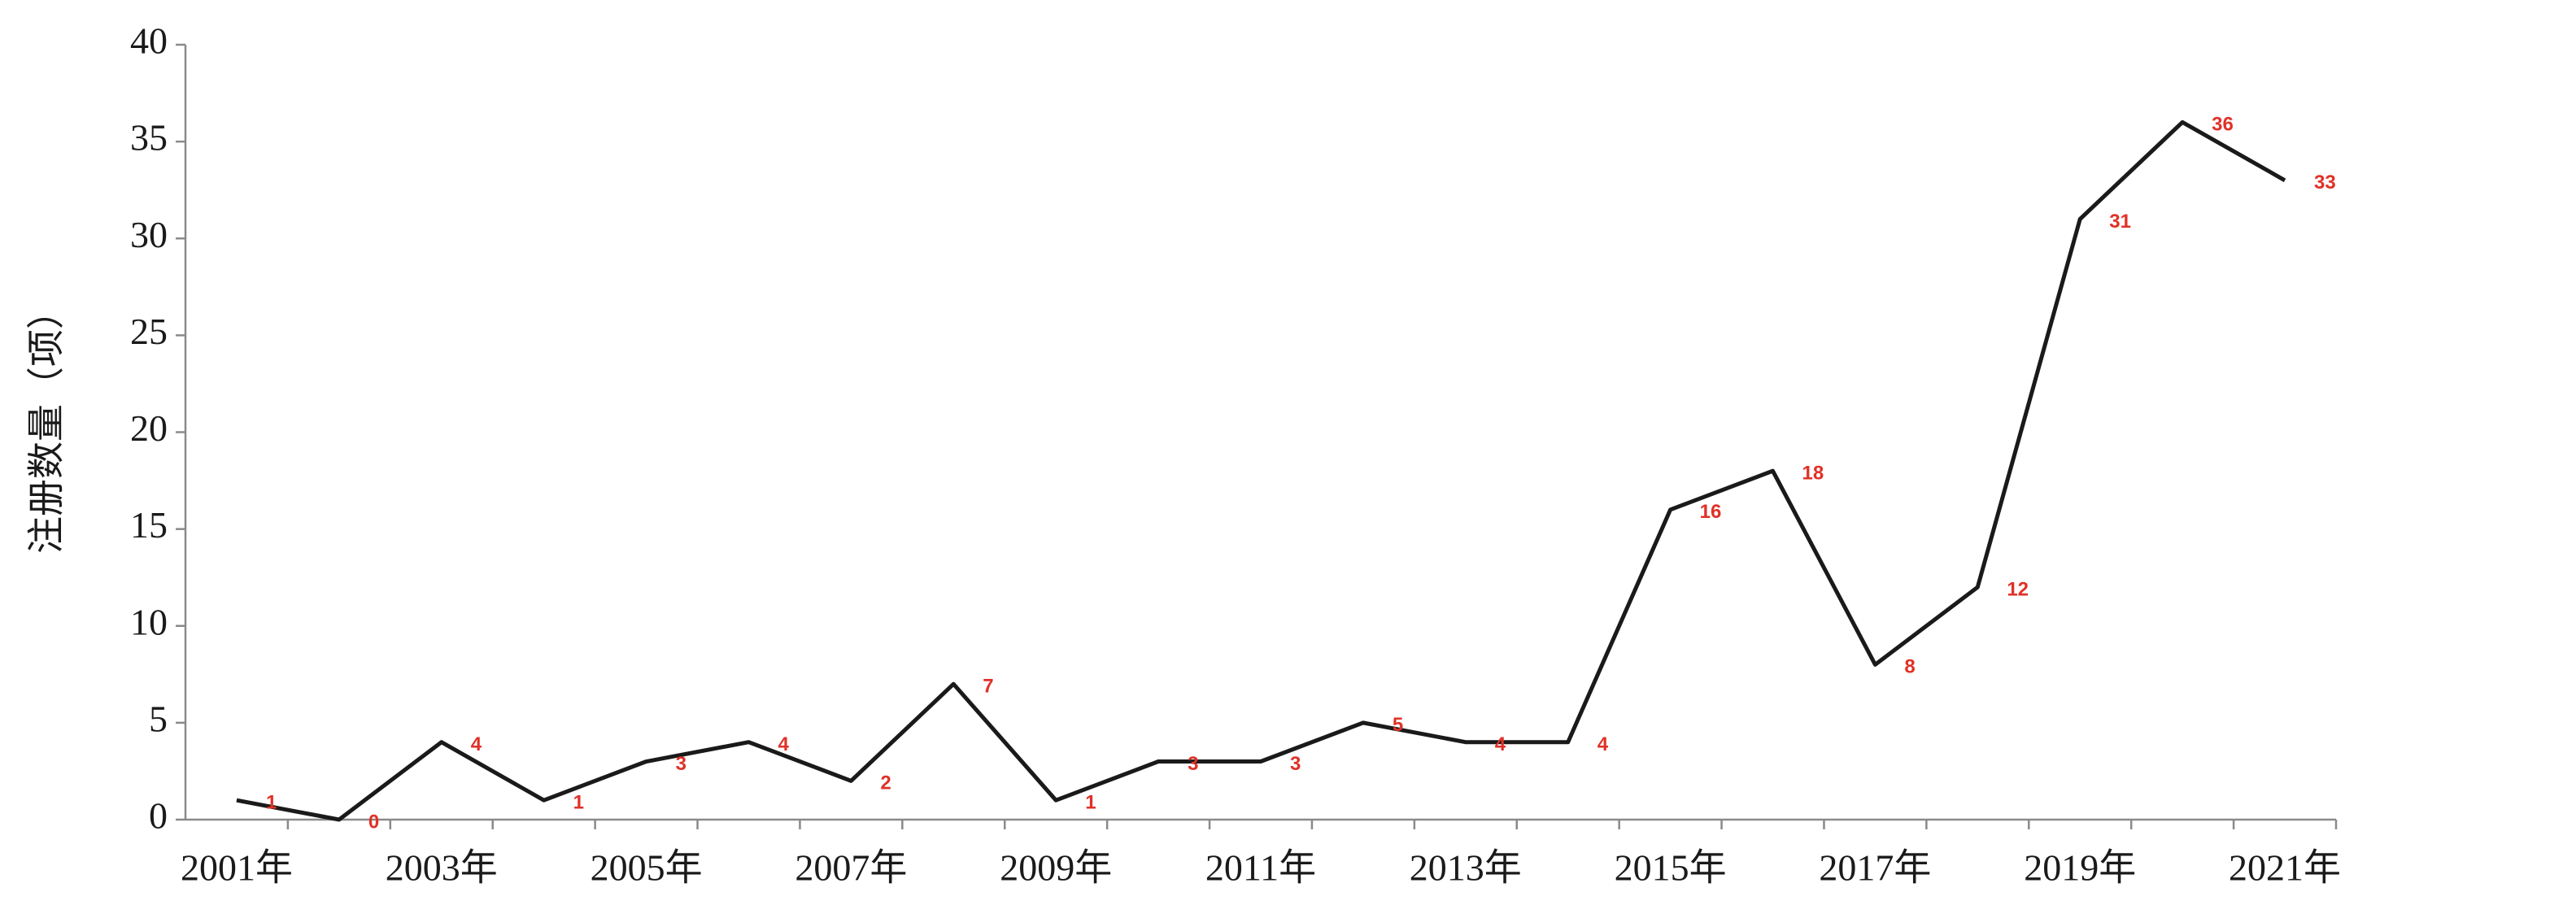  I want to click on data-label: 5, so click(1398, 725).